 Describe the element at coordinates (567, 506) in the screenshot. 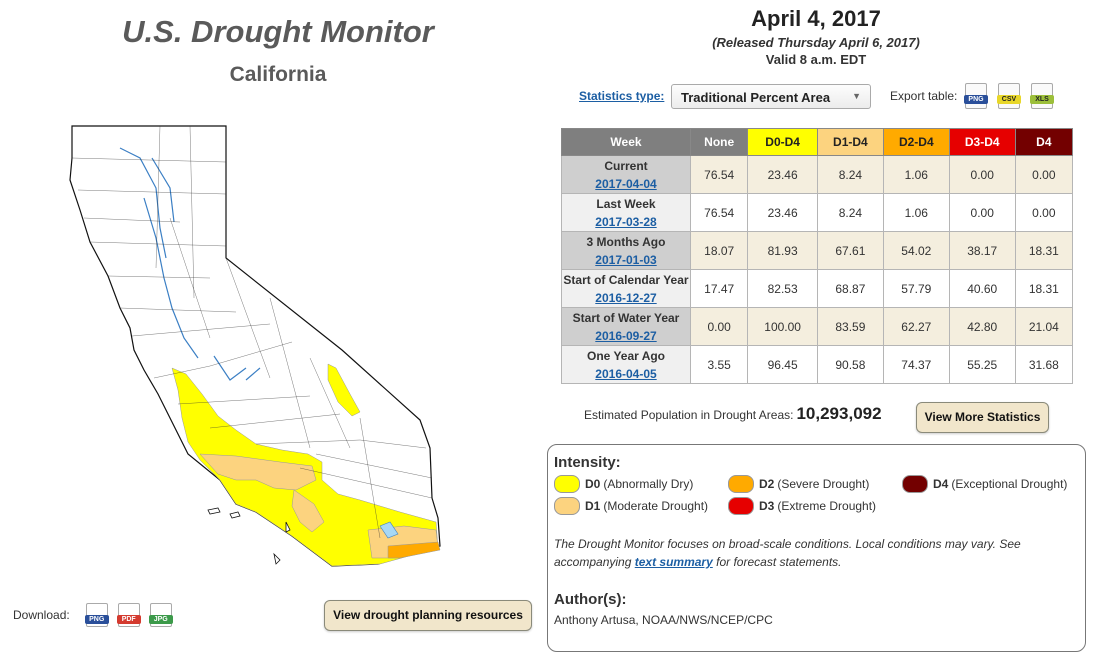

I see `legend-swatch-d1` at that location.